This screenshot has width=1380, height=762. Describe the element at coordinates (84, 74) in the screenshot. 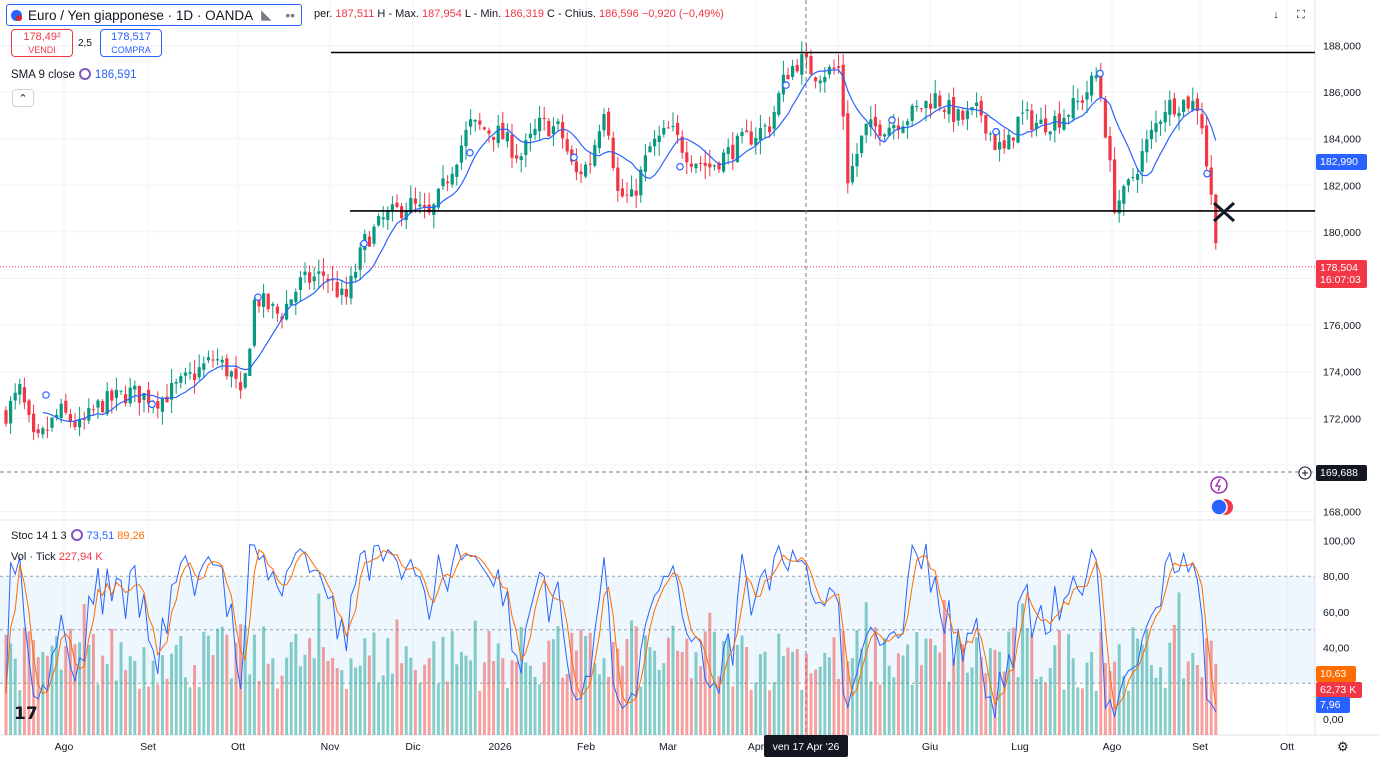

I see `refresh-icon` at that location.